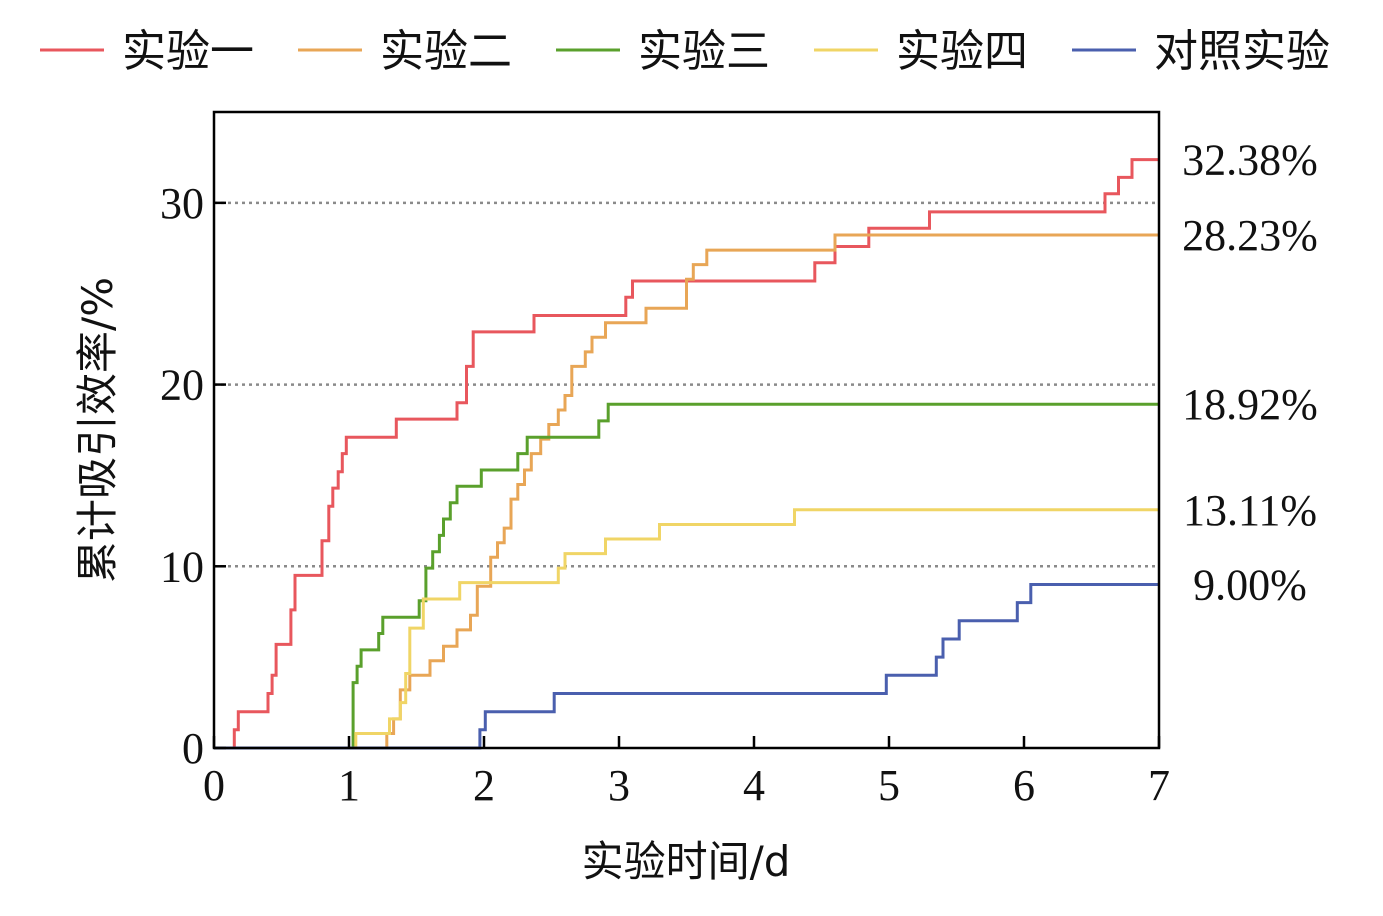 This screenshot has width=1383, height=916. Describe the element at coordinates (1250, 373) in the screenshot. I see `end-labels: 32.38% 28.23% 18.92% 13.11% 9.00%` at that location.